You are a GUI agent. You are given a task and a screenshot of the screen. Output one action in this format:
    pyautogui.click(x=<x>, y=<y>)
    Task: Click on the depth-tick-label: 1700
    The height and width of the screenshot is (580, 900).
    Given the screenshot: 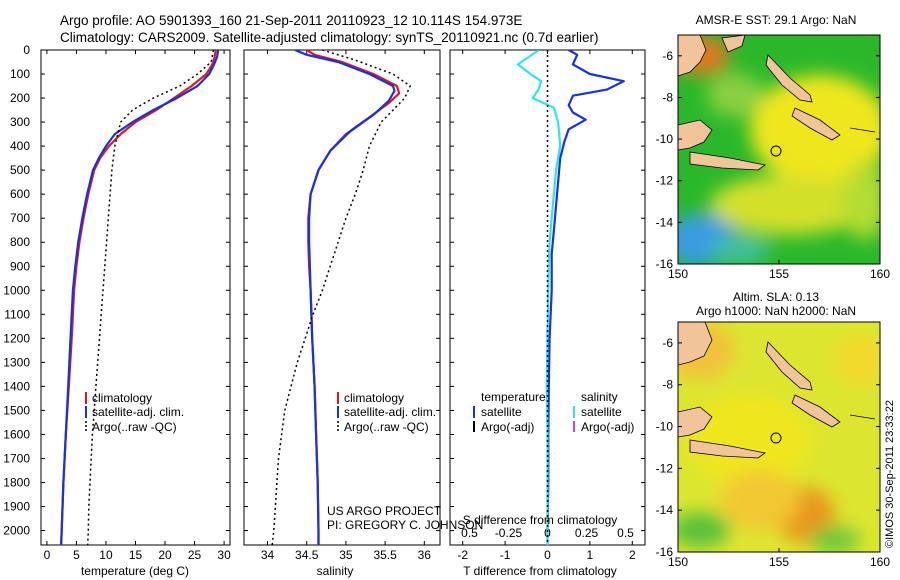 What is the action you would take?
    pyautogui.click(x=16, y=458)
    